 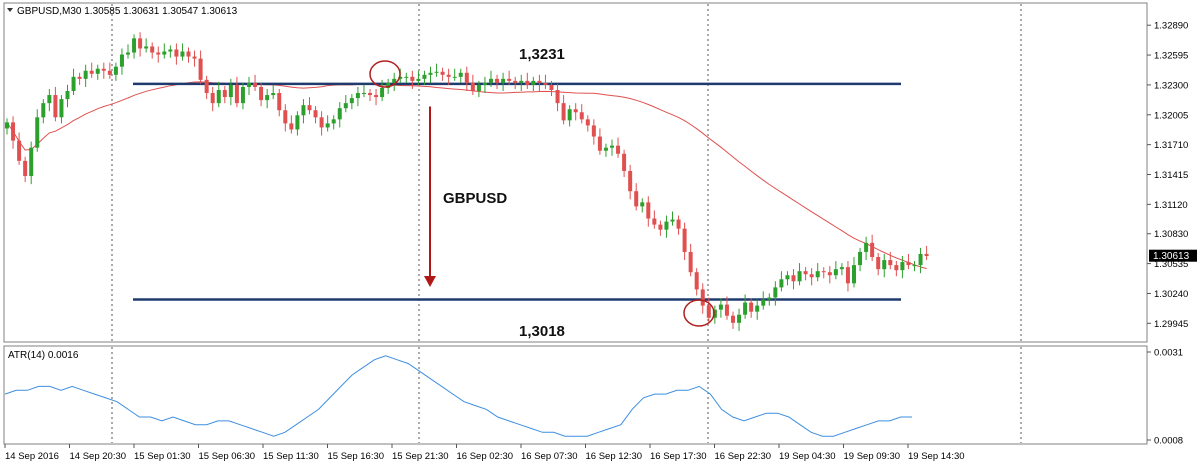 What do you see at coordinates (1171, 324) in the screenshot?
I see `price-tick-label: 1.29945` at bounding box center [1171, 324].